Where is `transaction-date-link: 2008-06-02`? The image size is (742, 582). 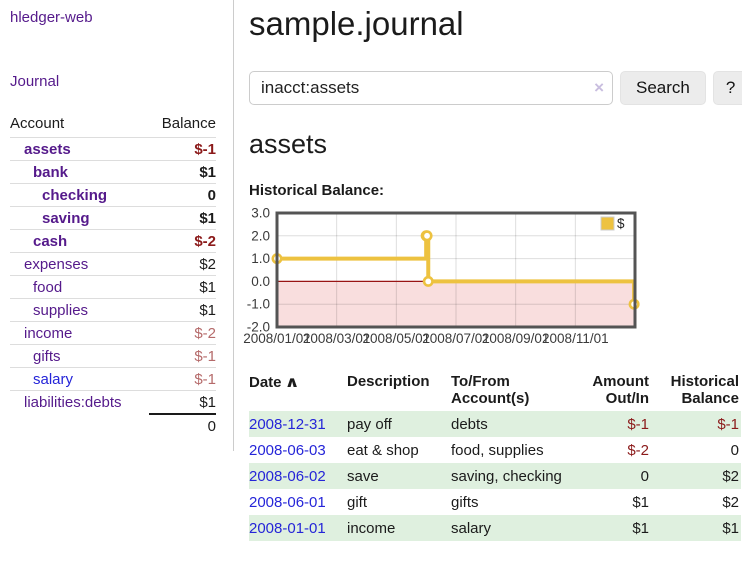
transaction-date-link: 2008-06-02 is located at coordinates (287, 476).